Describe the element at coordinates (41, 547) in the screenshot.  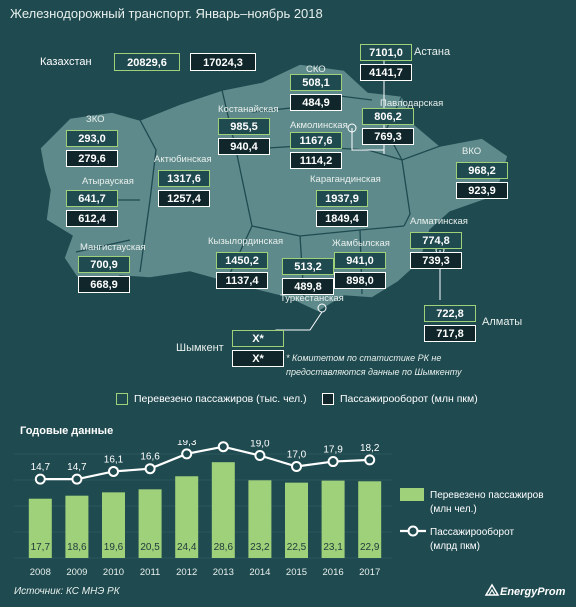
I see `bar-label-2008: 17,7` at that location.